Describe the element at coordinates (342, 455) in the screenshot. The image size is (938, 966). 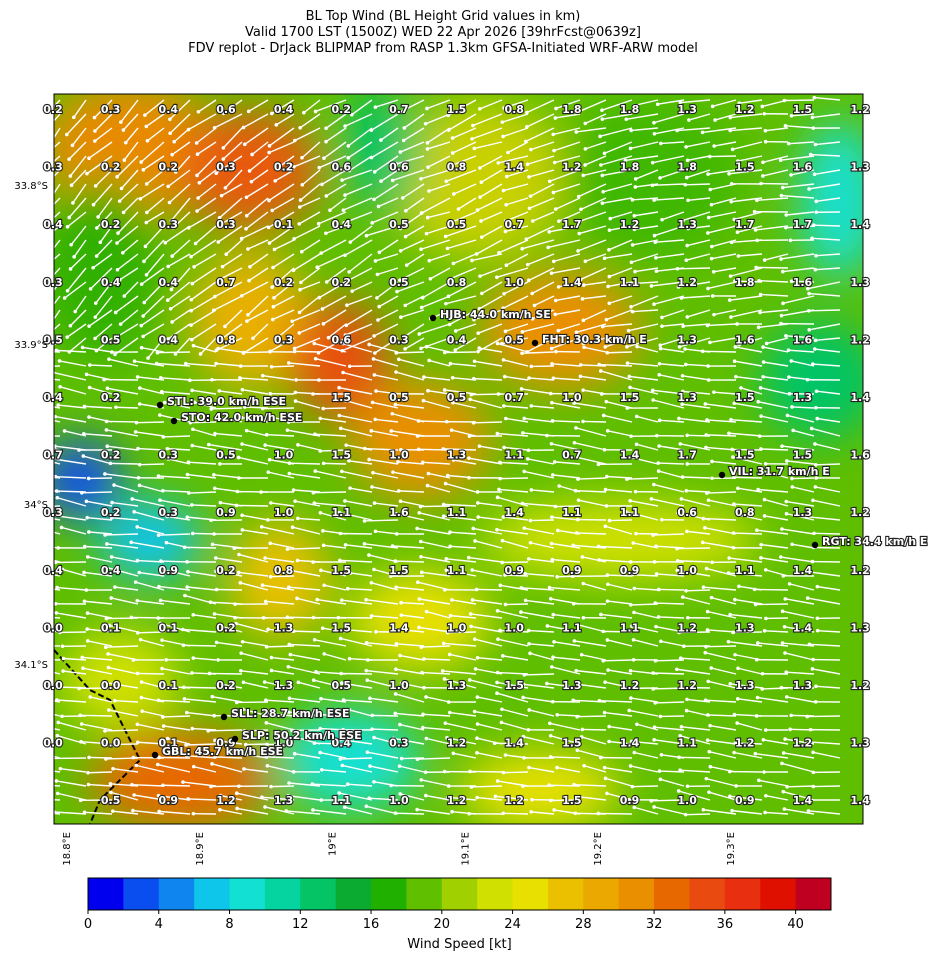
I see `grid-value: 1.5` at that location.